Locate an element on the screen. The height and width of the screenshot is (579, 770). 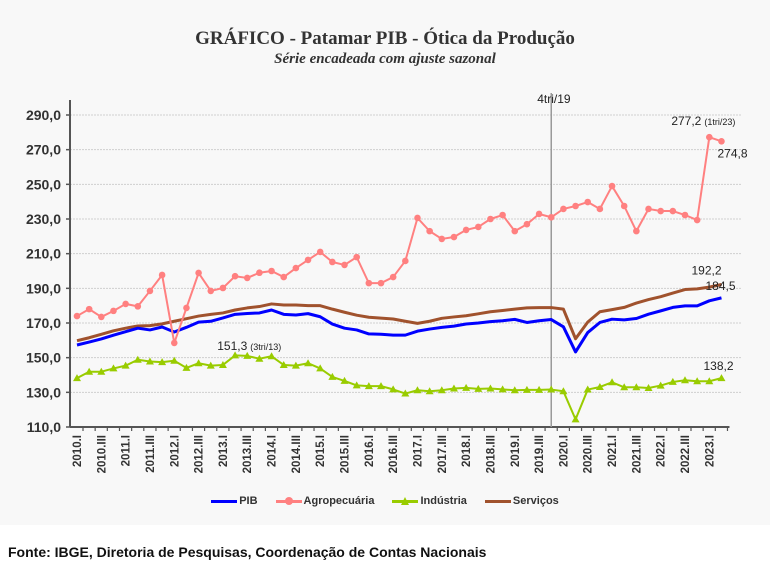
y-tick-label: 150,0 is located at coordinates (43, 358).